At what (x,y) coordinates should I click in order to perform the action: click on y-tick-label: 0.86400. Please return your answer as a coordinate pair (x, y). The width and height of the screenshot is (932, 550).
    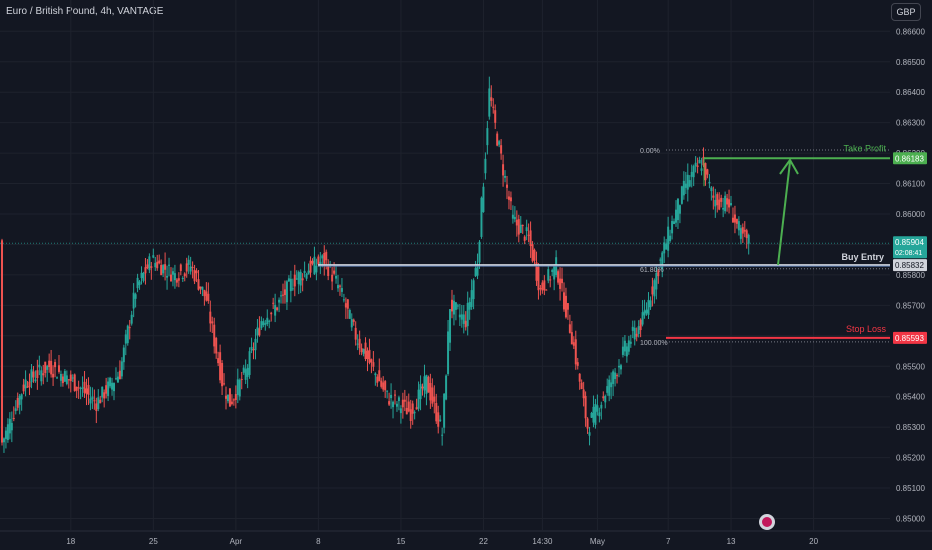
    Looking at the image, I should click on (910, 92).